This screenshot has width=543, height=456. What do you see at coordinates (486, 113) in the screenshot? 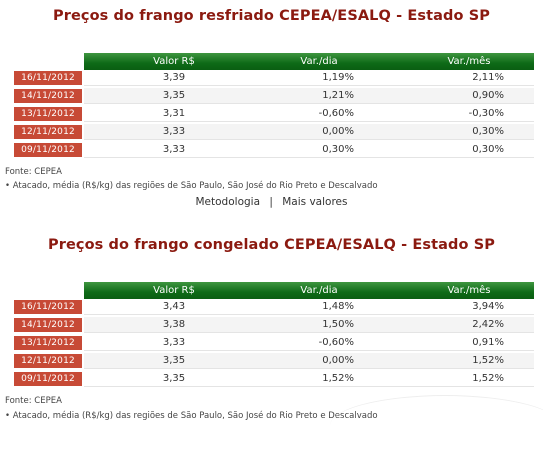
I see `cell-var-mes: -0,30%` at bounding box center [486, 113].